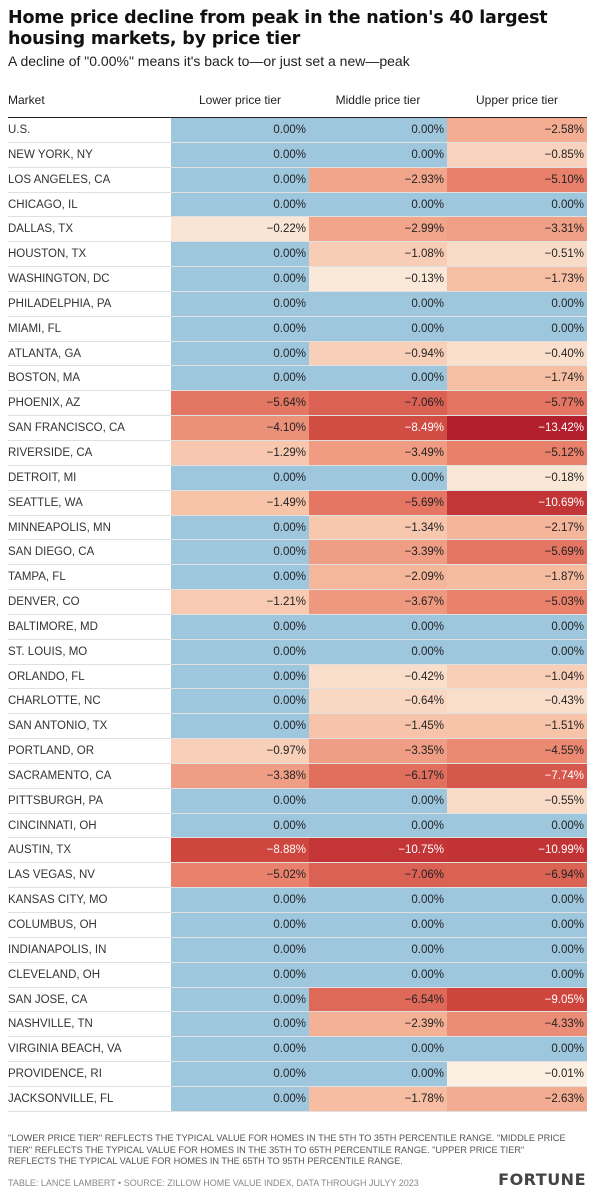  What do you see at coordinates (378, 1098) in the screenshot?
I see `cell-middle-tier: −1.78%` at bounding box center [378, 1098].